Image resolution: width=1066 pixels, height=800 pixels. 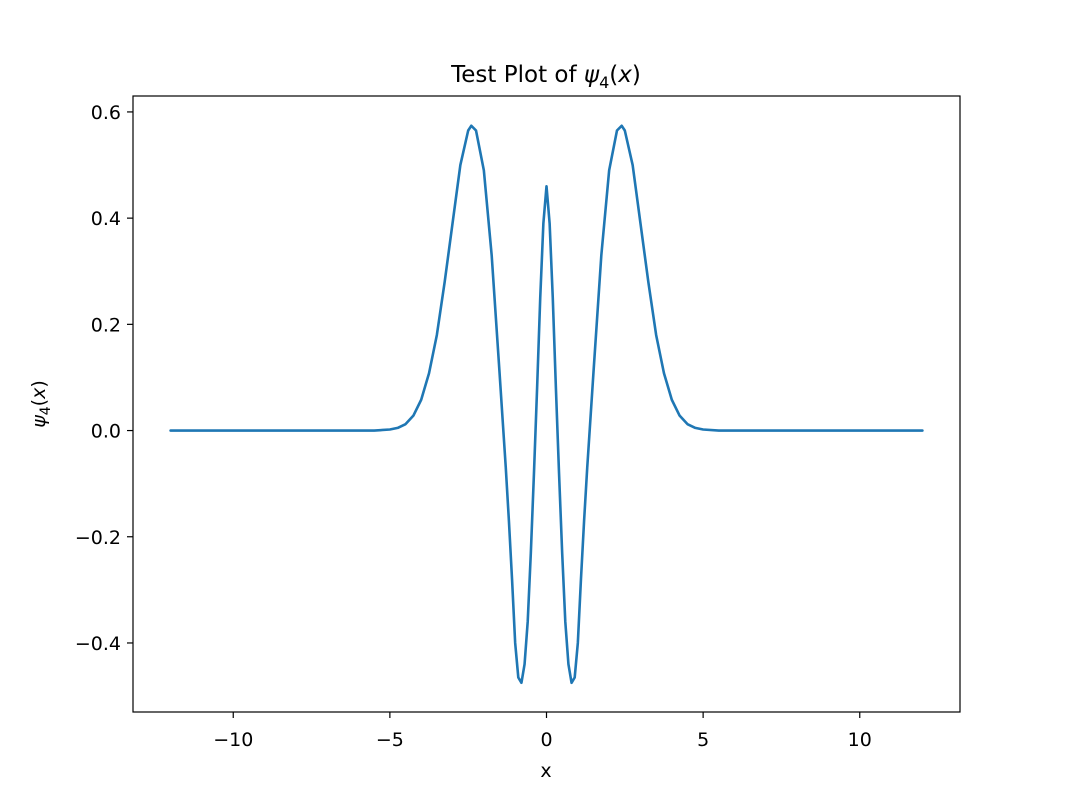 I want to click on x-tick-label: −5, so click(x=390, y=740).